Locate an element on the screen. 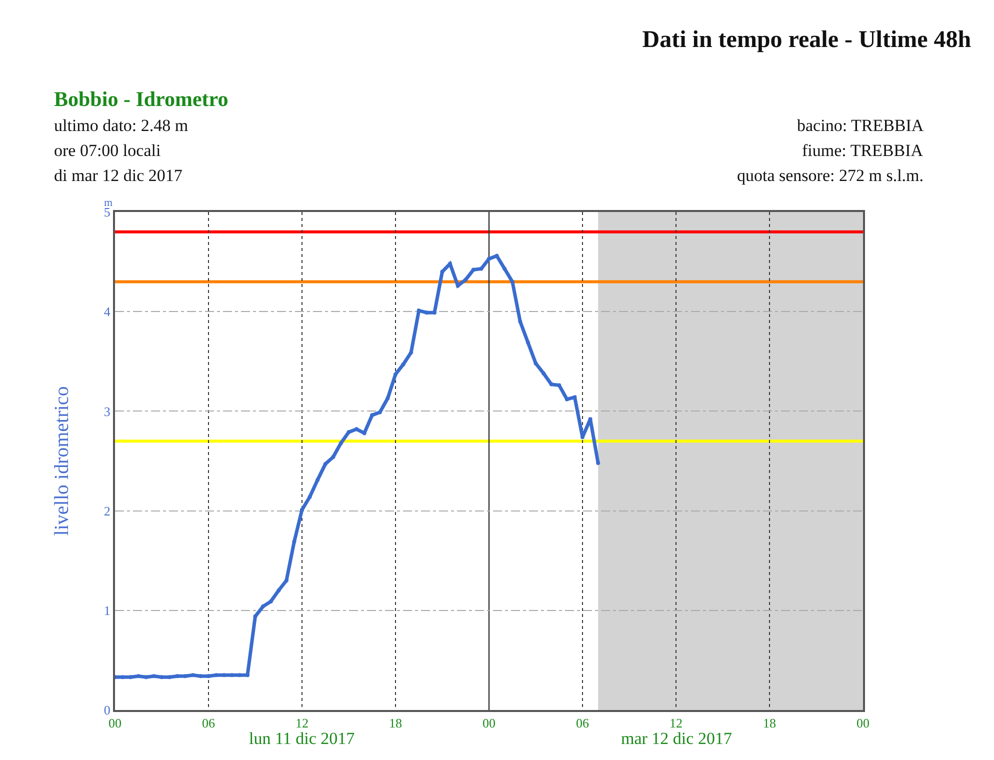 The image size is (994, 760). text: ultimo dato: 2.48 m is located at coordinates (121, 125).